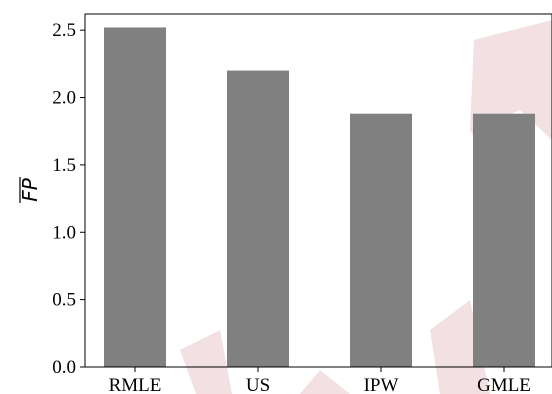 This screenshot has height=394, width=552. What do you see at coordinates (64, 367) in the screenshot?
I see `y-tick-label: 0.0` at bounding box center [64, 367].